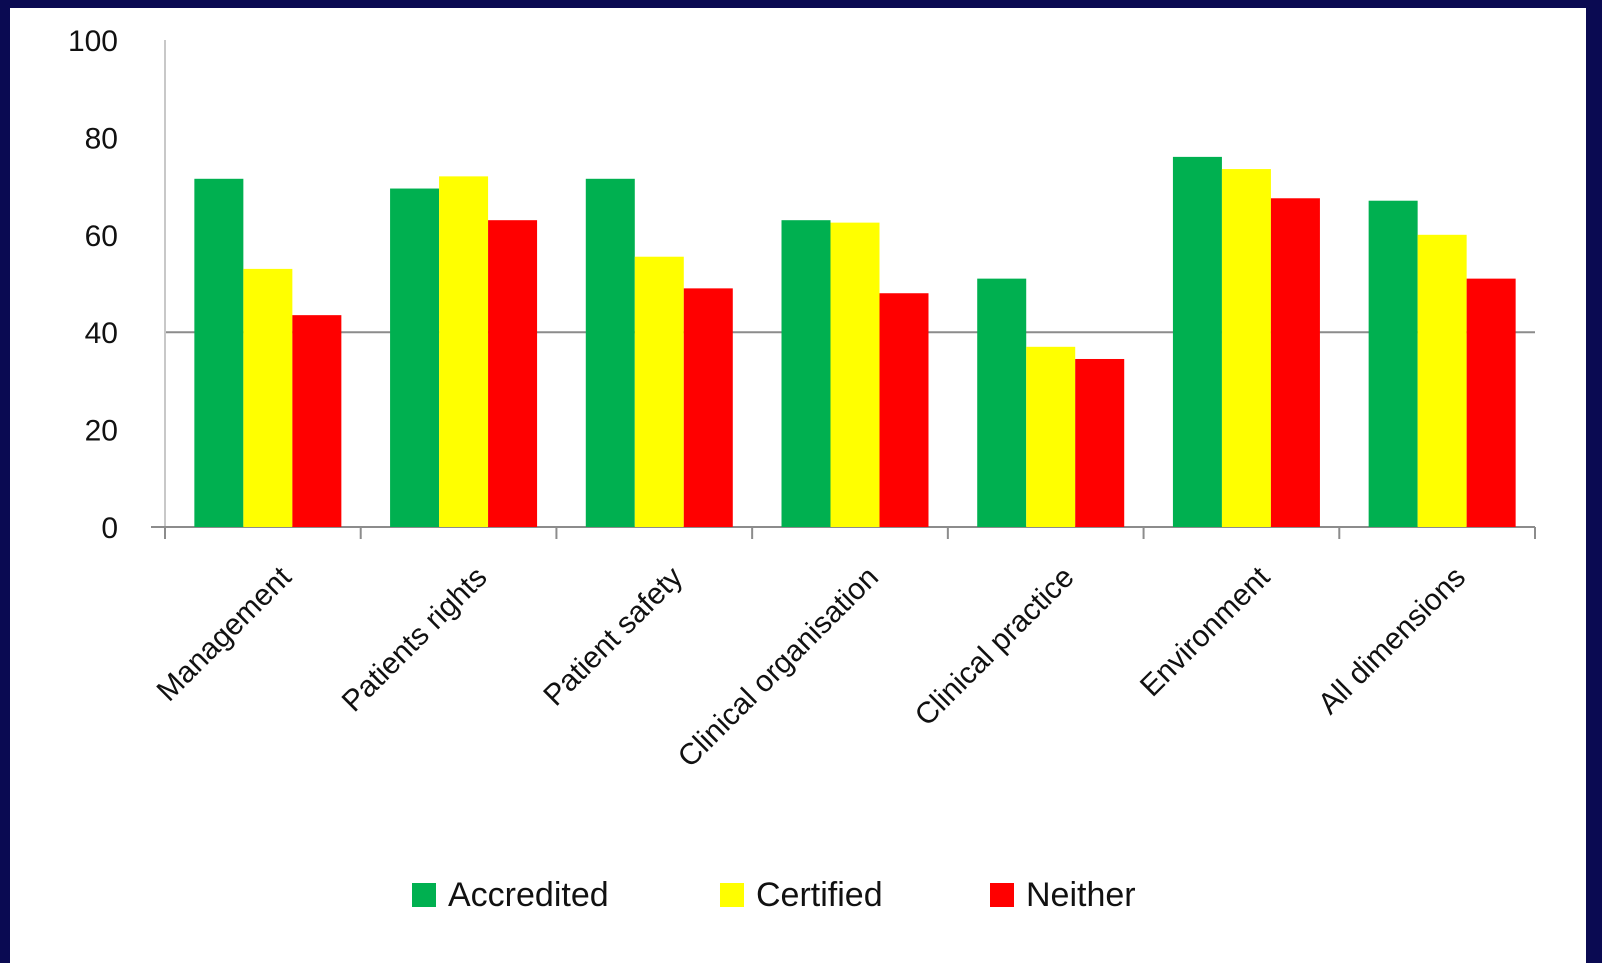  I want to click on x-tick-label: Patient safety, so click(613, 637).